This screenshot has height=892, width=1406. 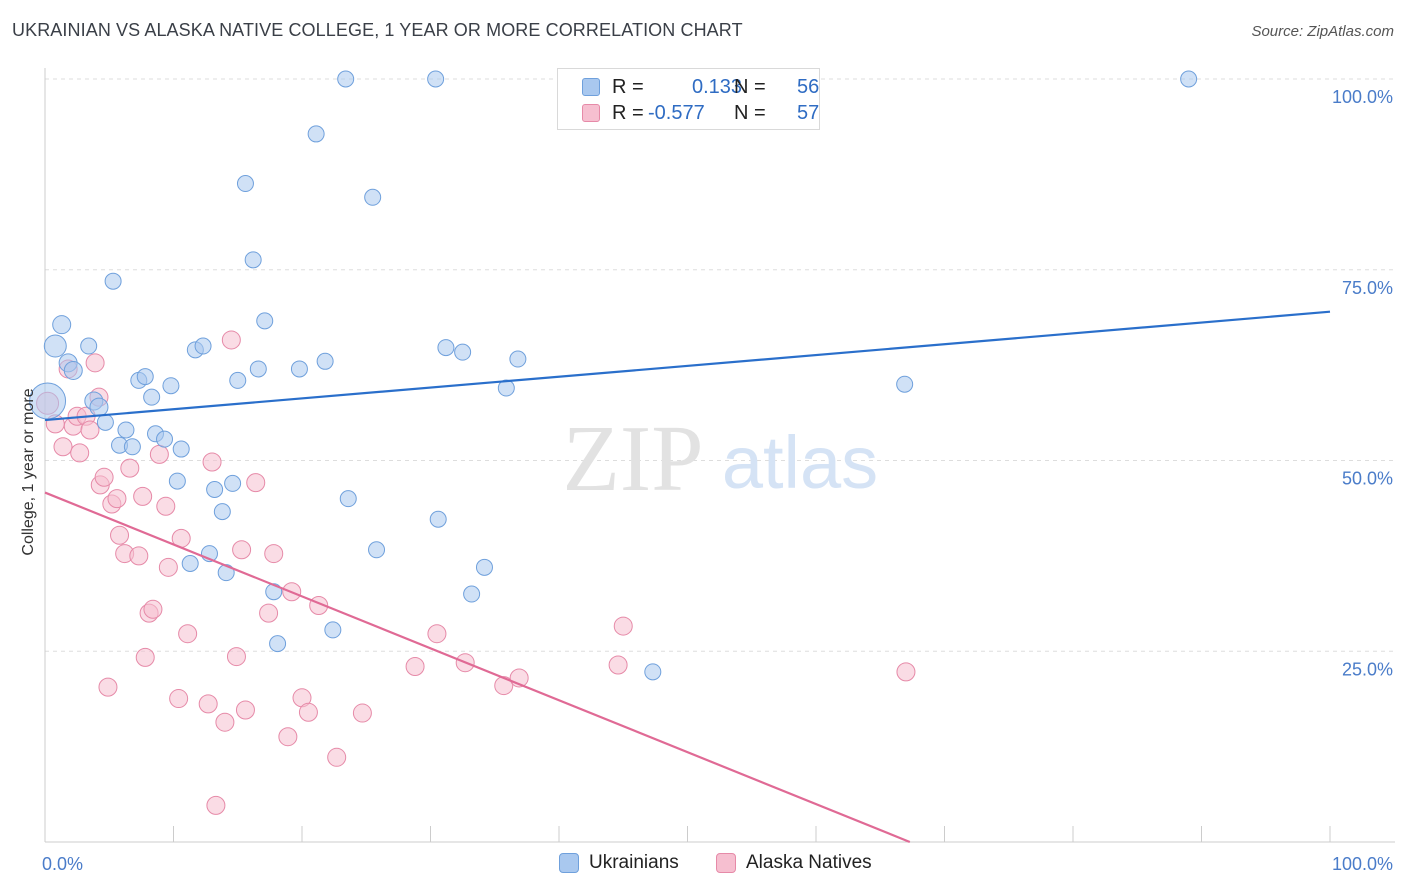 I want to click on legend-swatch-pink, so click(x=591, y=113).